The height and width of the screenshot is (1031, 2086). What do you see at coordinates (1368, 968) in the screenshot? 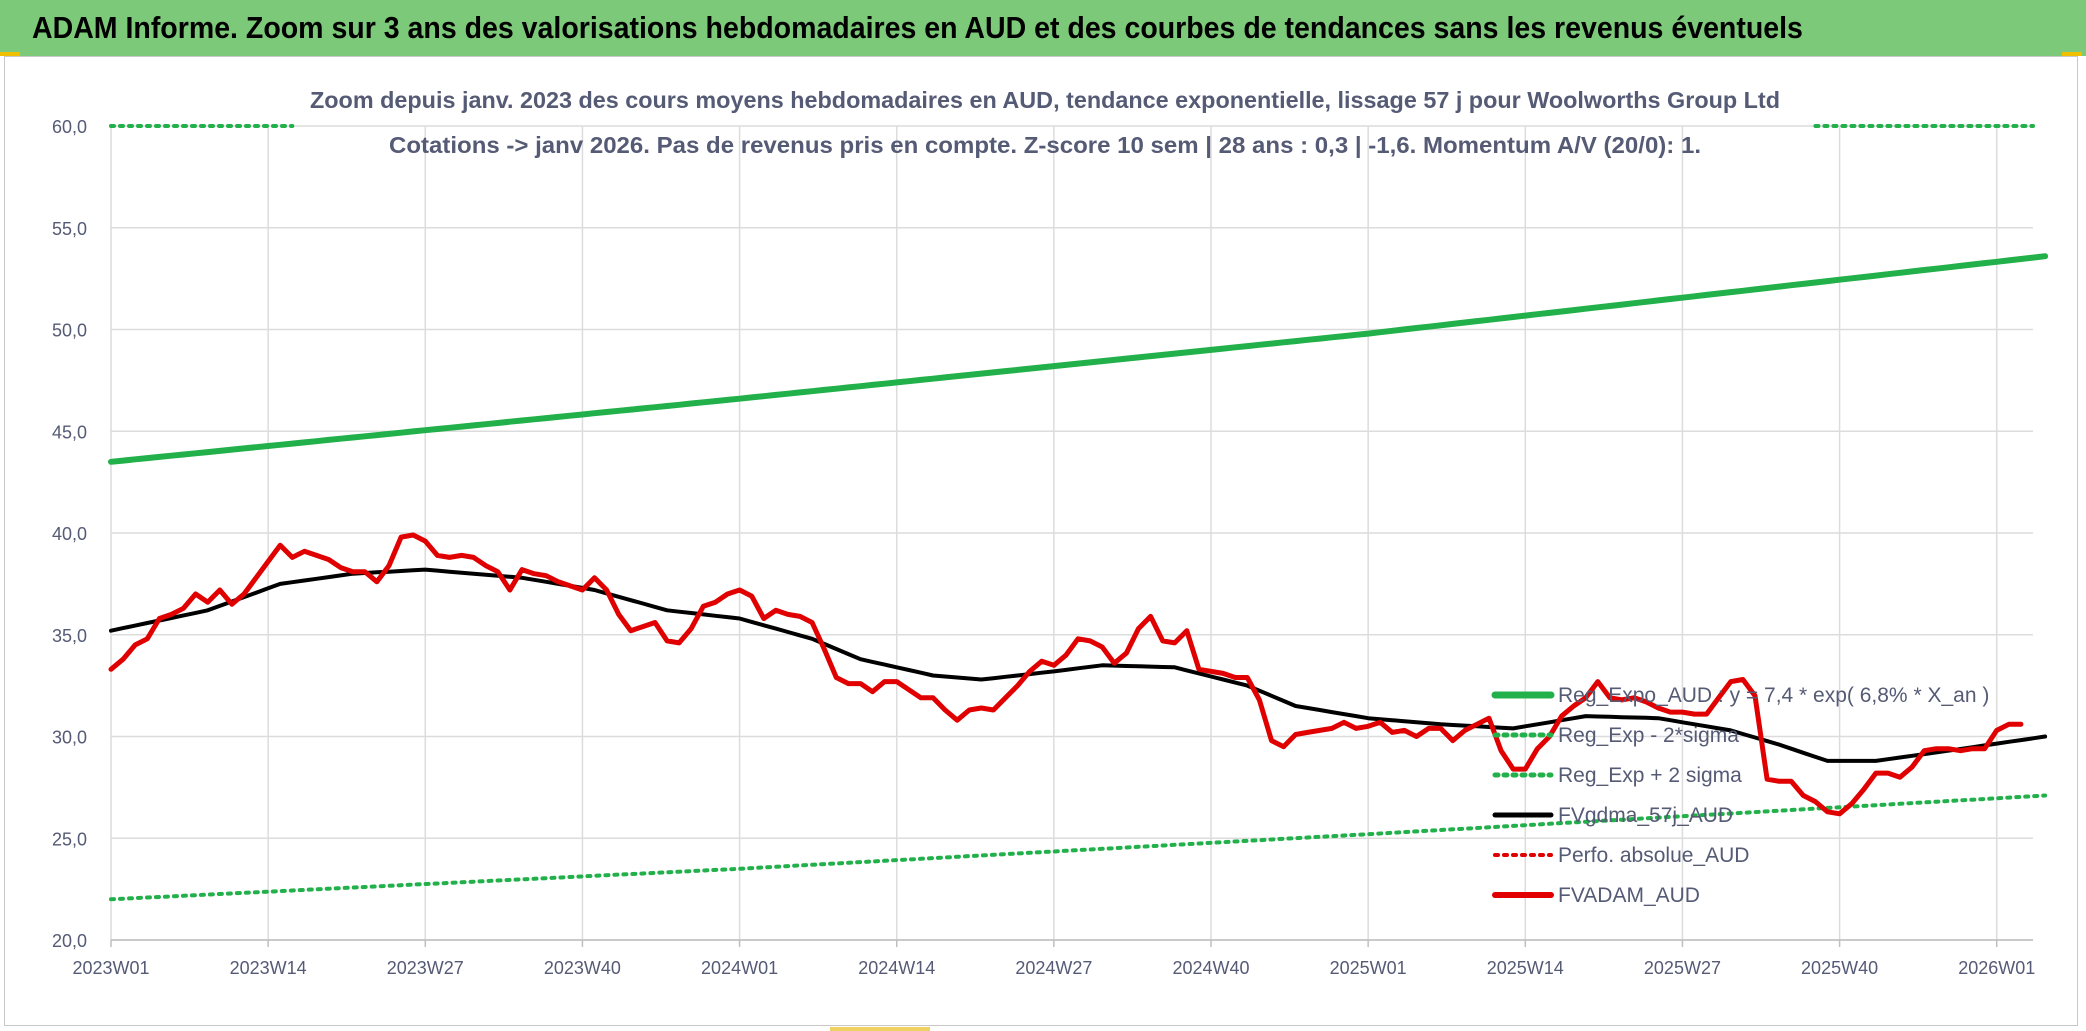
I see `x-tick-label: 2025W01` at bounding box center [1368, 968].